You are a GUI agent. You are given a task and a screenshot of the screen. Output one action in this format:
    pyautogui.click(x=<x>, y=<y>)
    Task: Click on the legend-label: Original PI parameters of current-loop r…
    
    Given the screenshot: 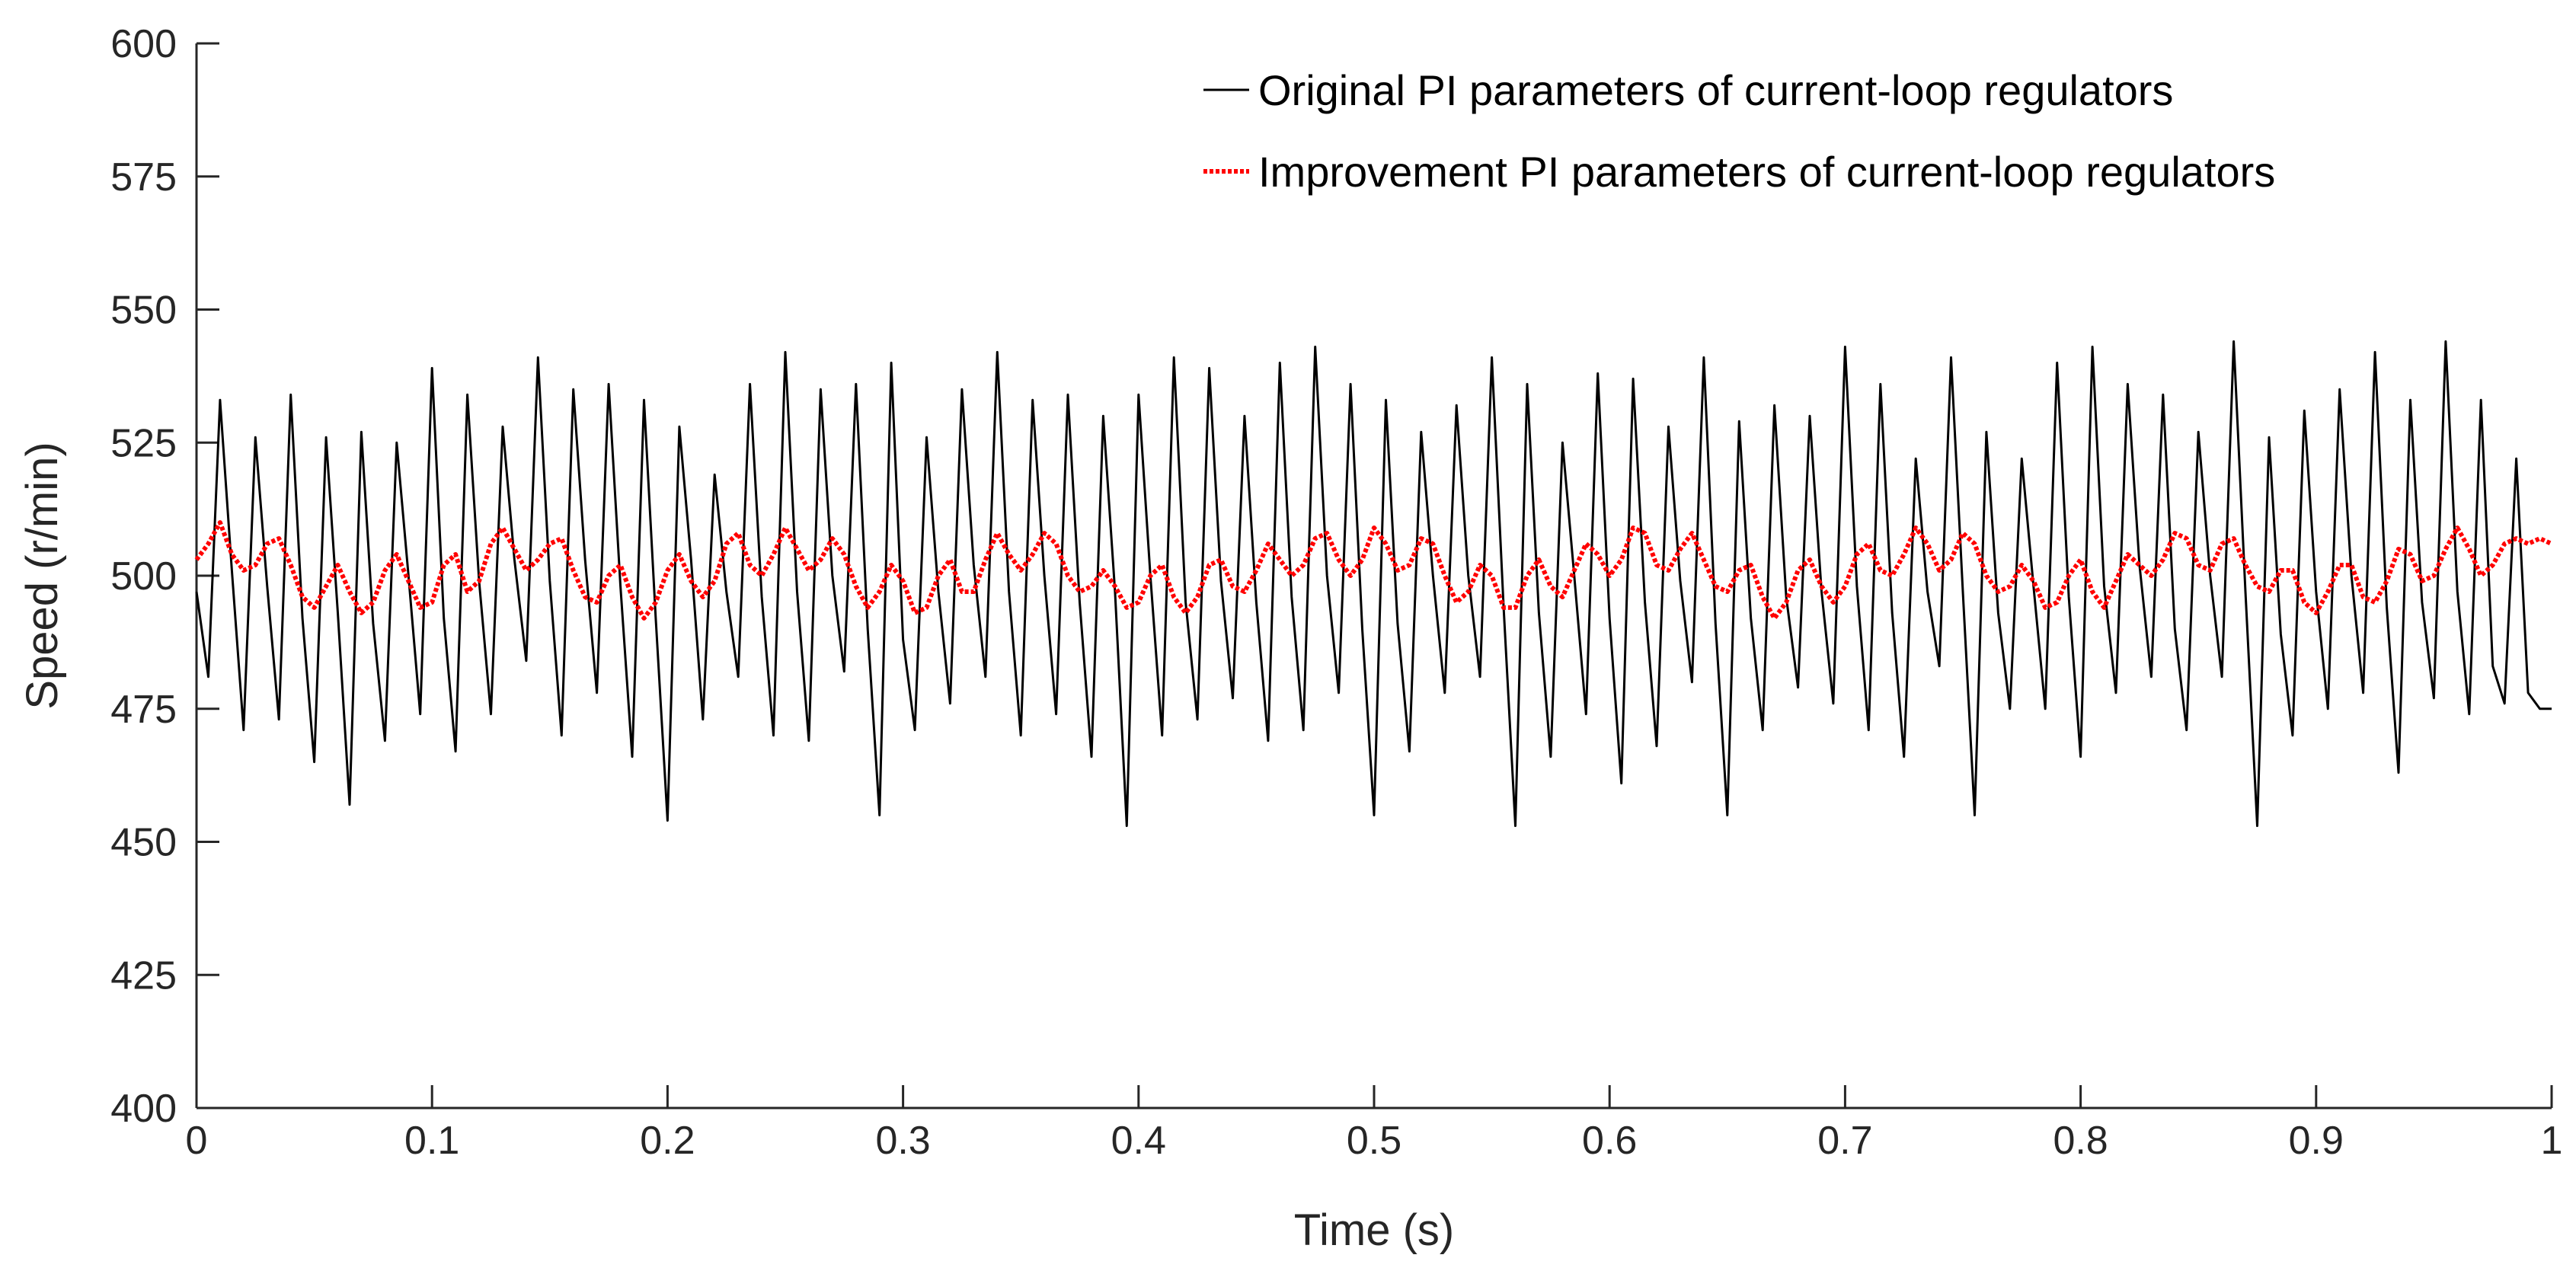 What is the action you would take?
    pyautogui.click(x=1716, y=90)
    